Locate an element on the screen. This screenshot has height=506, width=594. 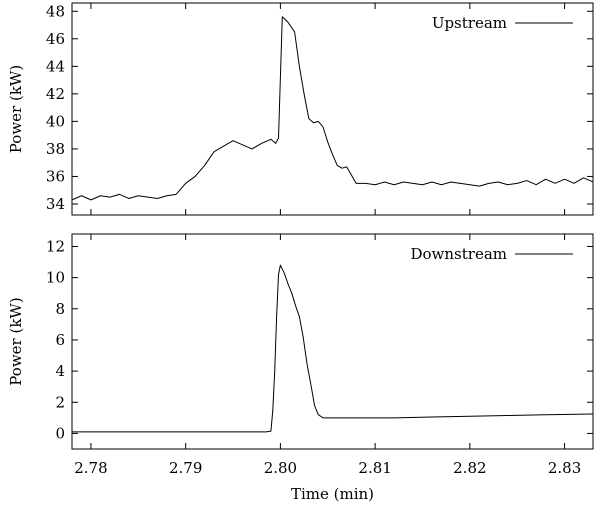
x-tick-label: 2.78 is located at coordinates (90, 468).